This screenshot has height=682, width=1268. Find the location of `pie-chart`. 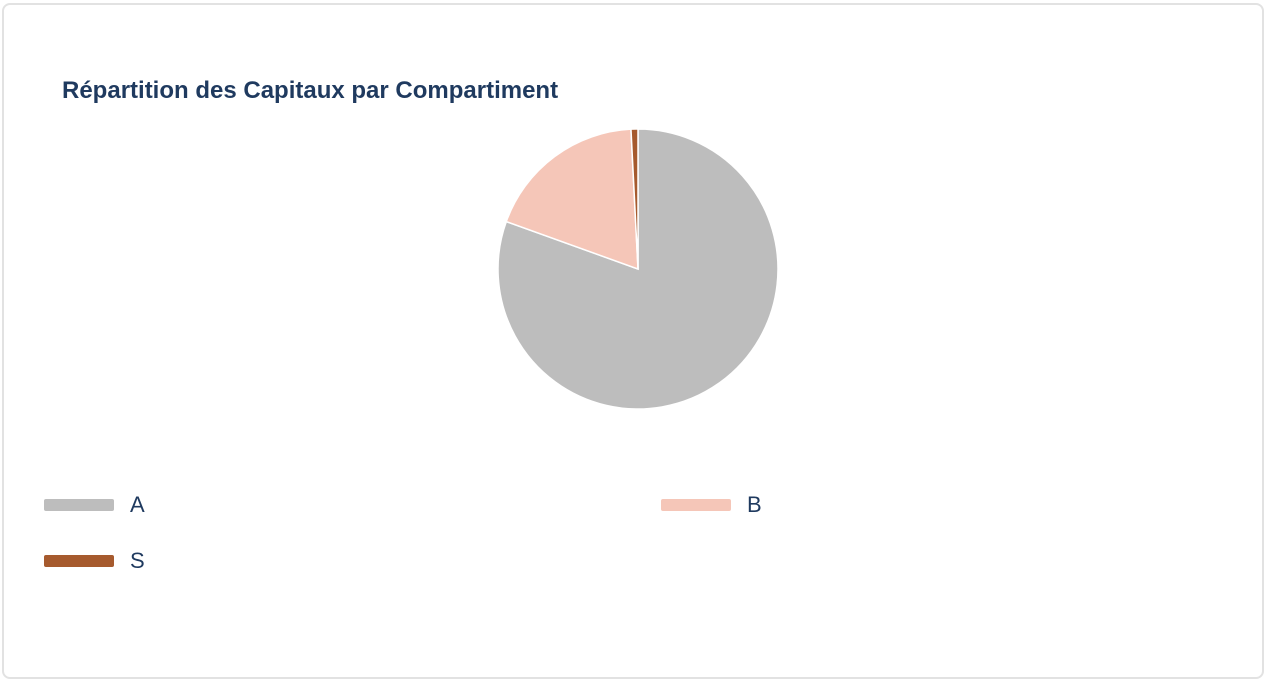

pie-chart is located at coordinates (638, 269).